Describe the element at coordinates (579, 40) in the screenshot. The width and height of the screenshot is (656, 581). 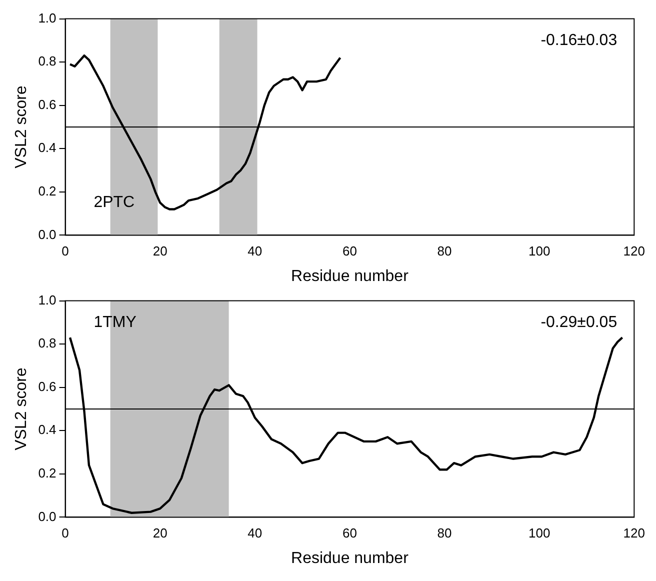
I see `annotation: -0.16±0.03` at that location.